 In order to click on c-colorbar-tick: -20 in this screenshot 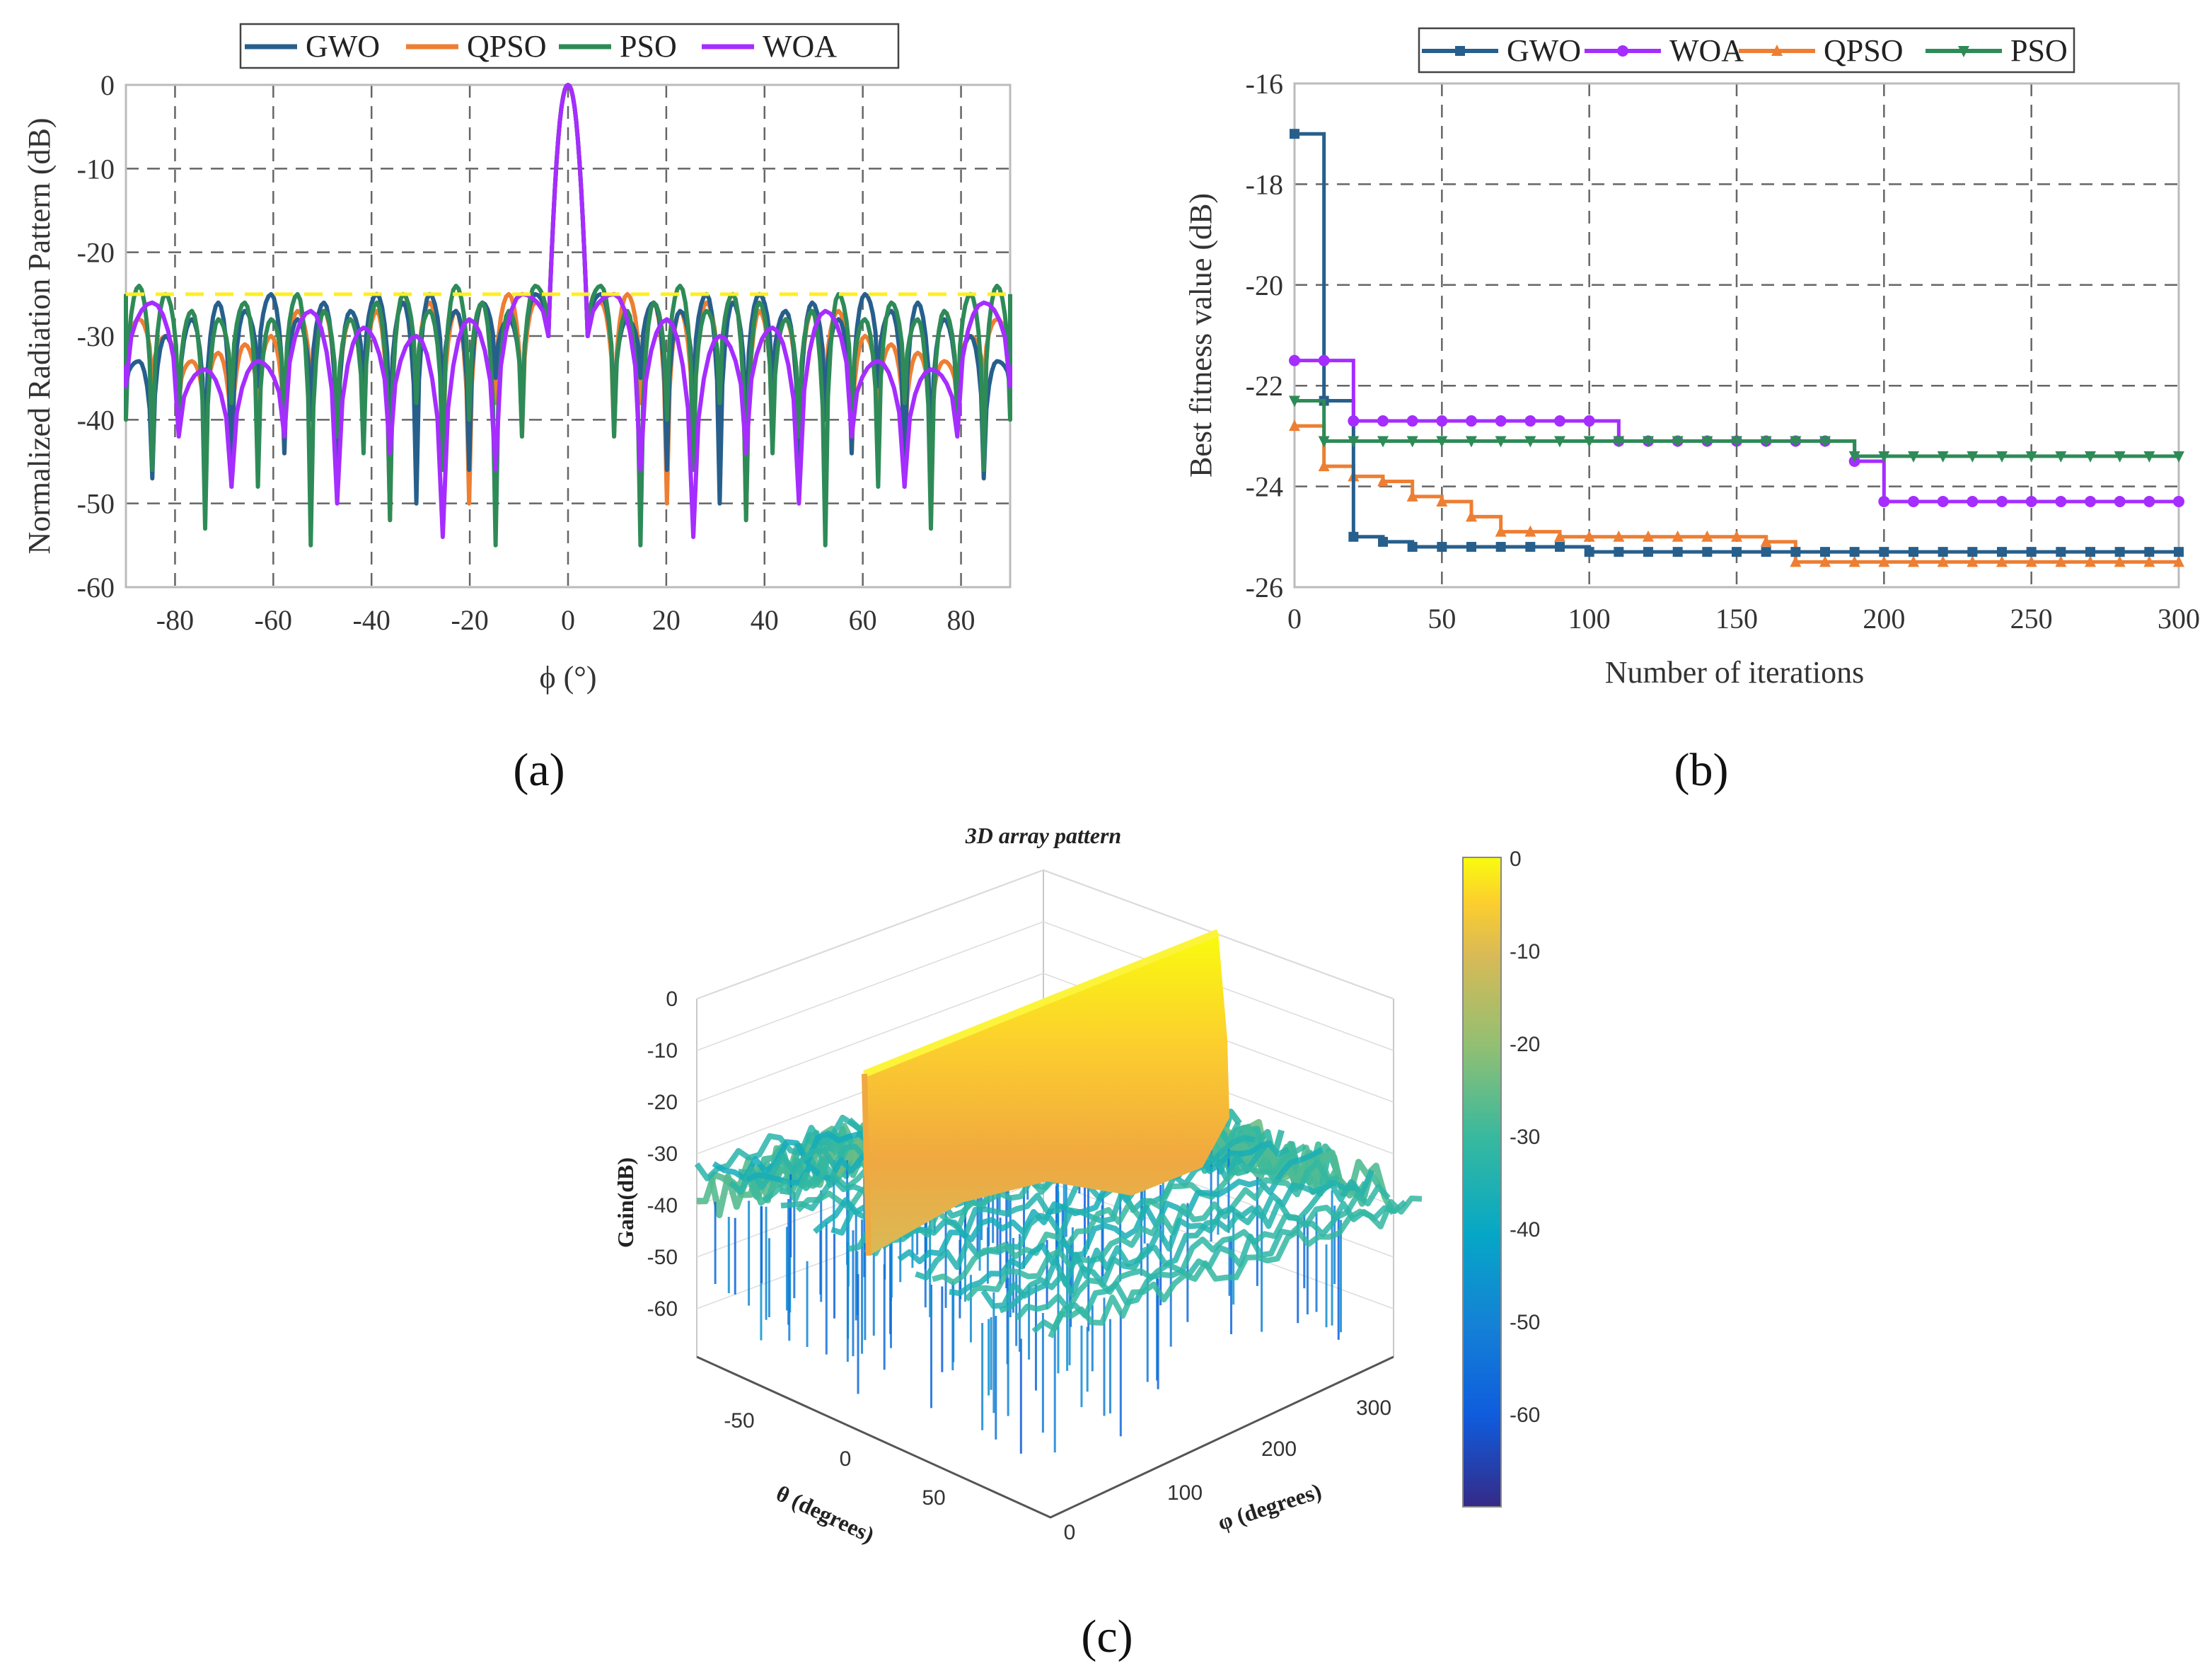, I will do `click(1525, 1044)`.